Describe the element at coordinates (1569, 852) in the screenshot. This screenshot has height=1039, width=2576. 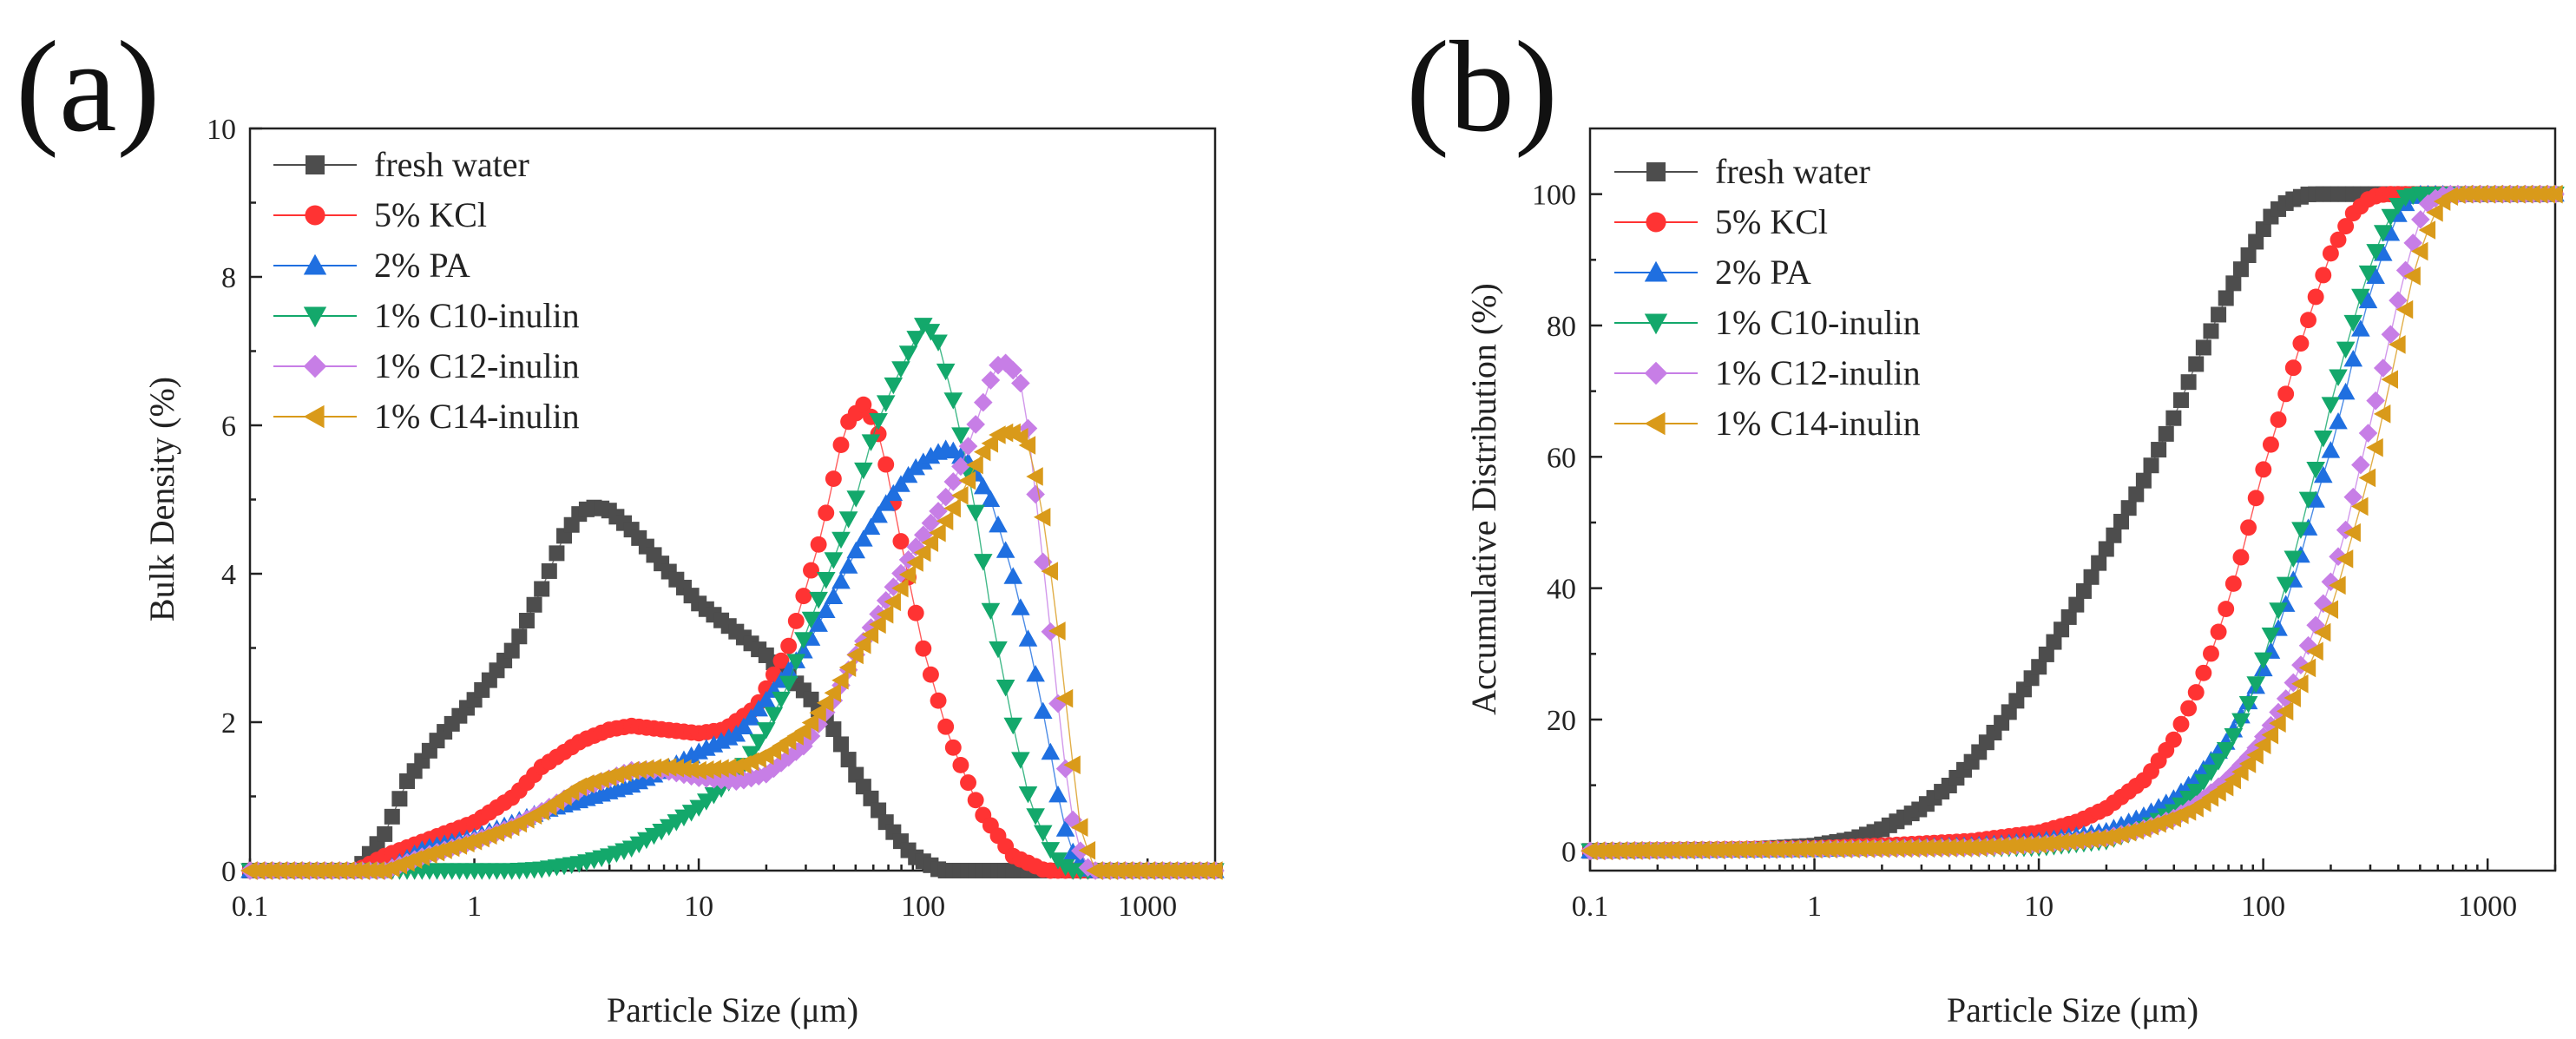
I see `chart-b-y-tick-label: 0` at that location.